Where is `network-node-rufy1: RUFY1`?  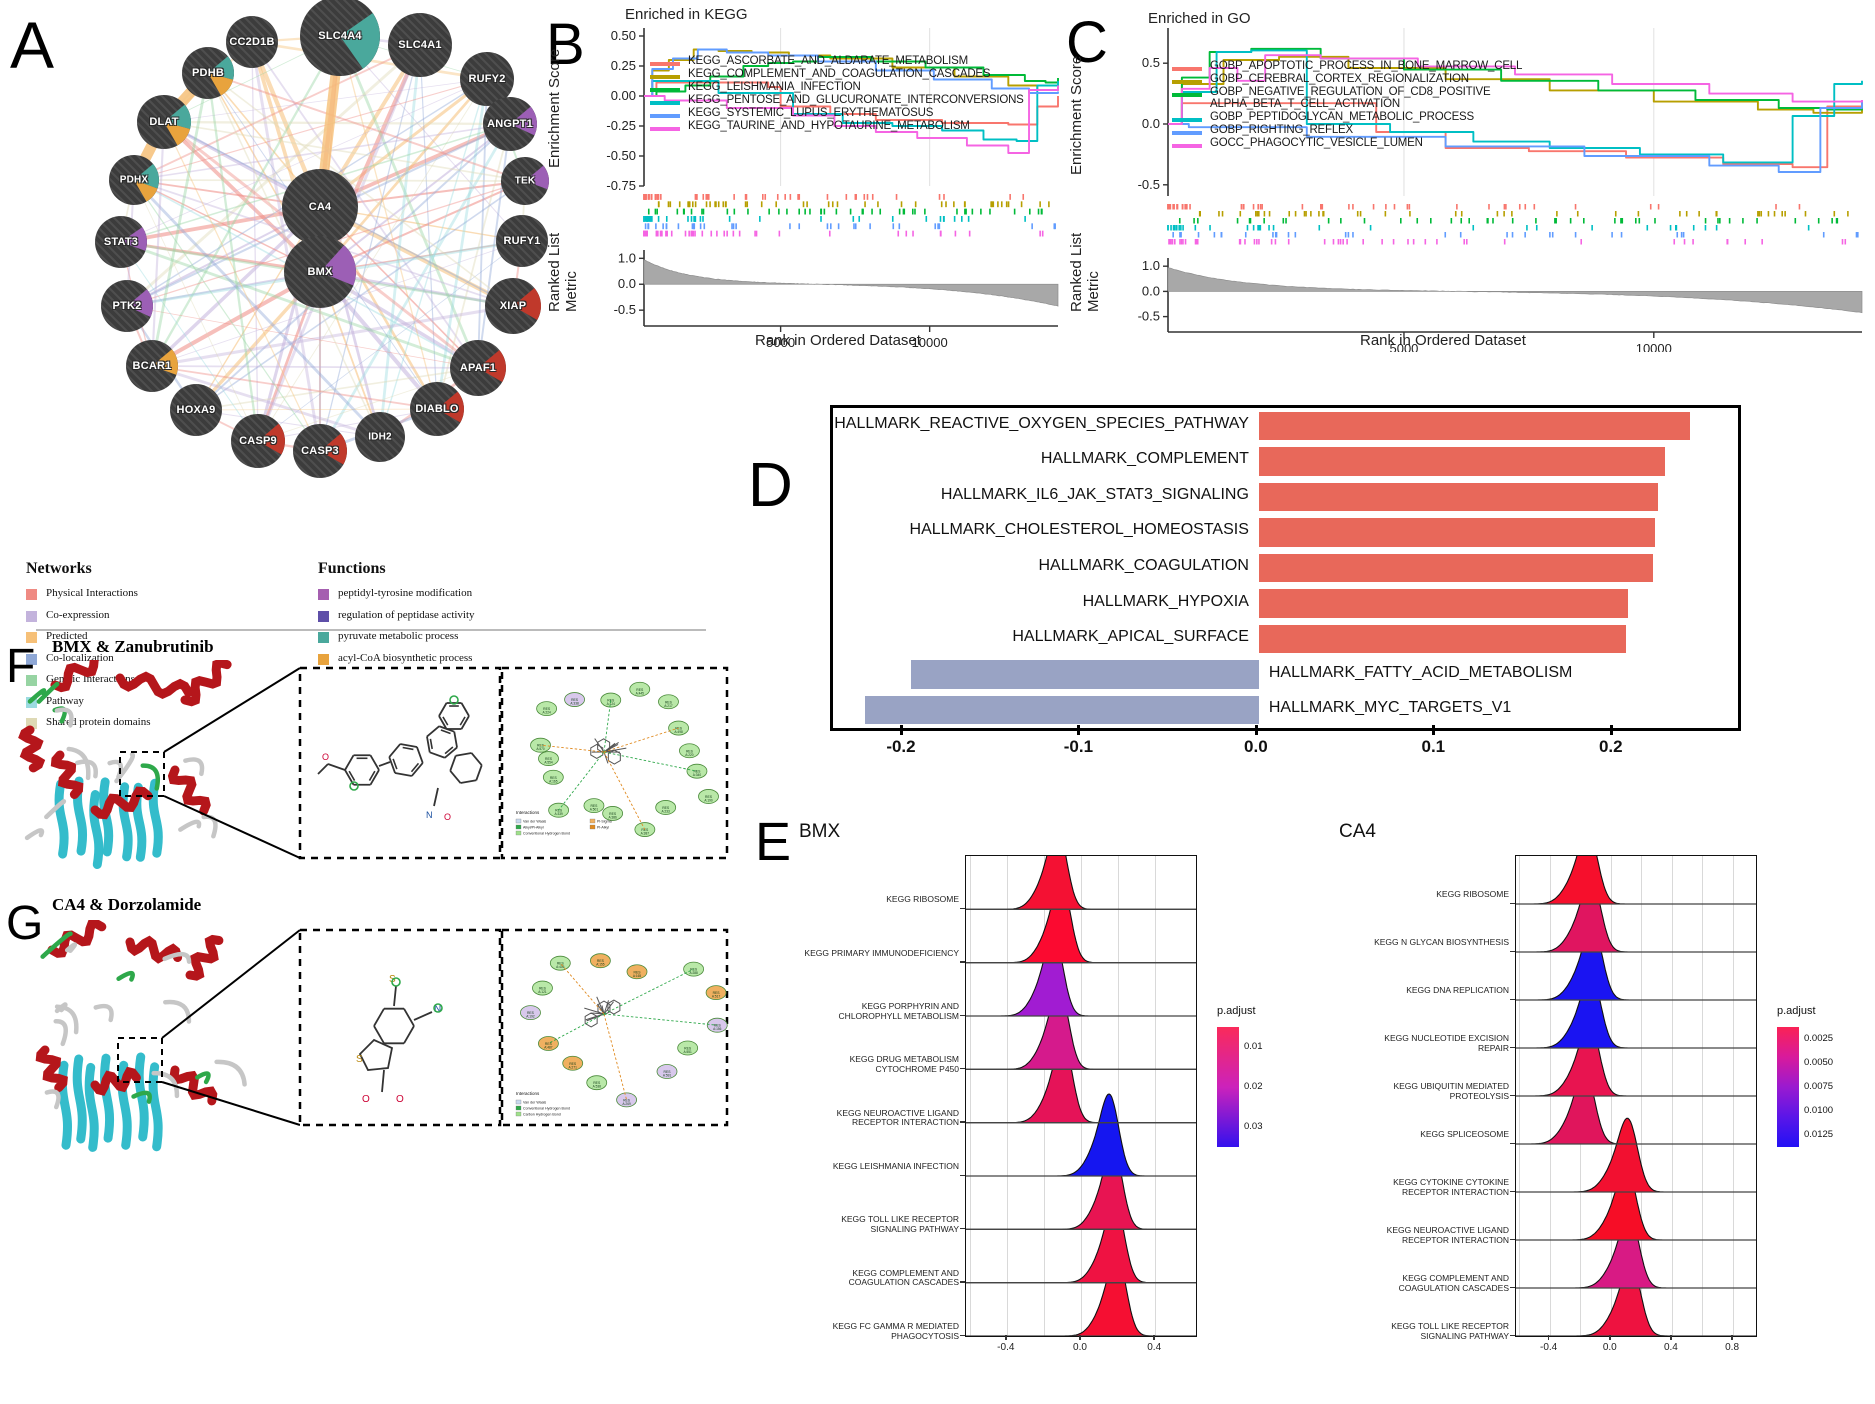 network-node-rufy1: RUFY1 is located at coordinates (522, 241).